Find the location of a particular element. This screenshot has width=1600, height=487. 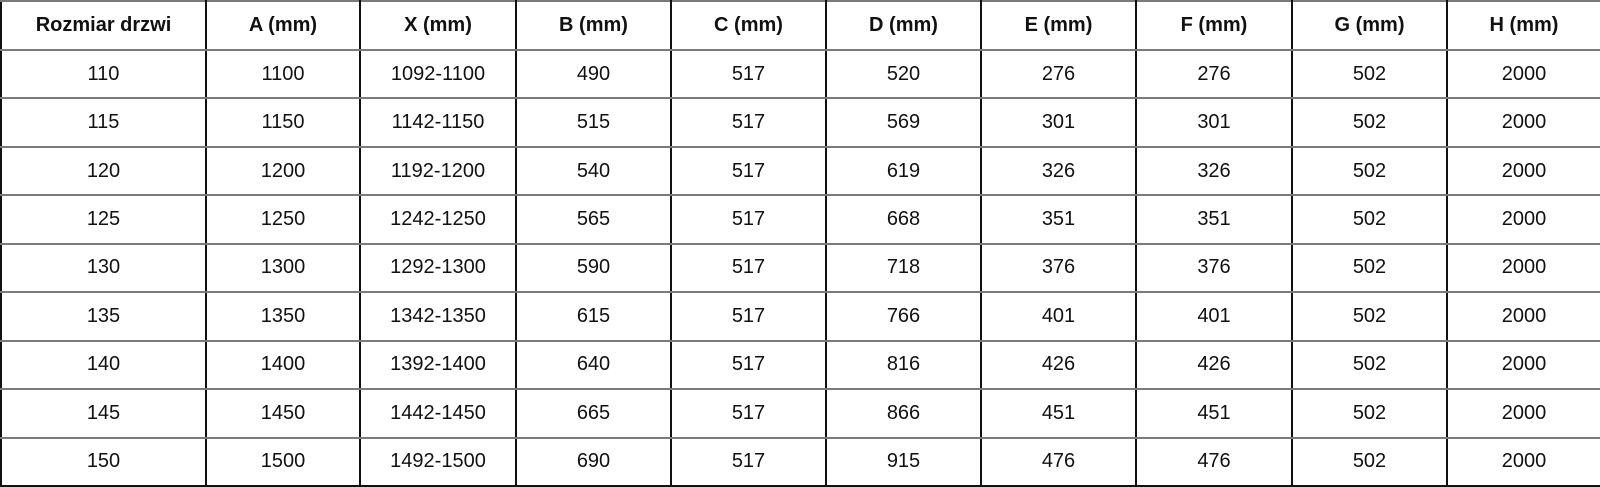

column-header: Rozmiar drzwi is located at coordinates (103, 25).